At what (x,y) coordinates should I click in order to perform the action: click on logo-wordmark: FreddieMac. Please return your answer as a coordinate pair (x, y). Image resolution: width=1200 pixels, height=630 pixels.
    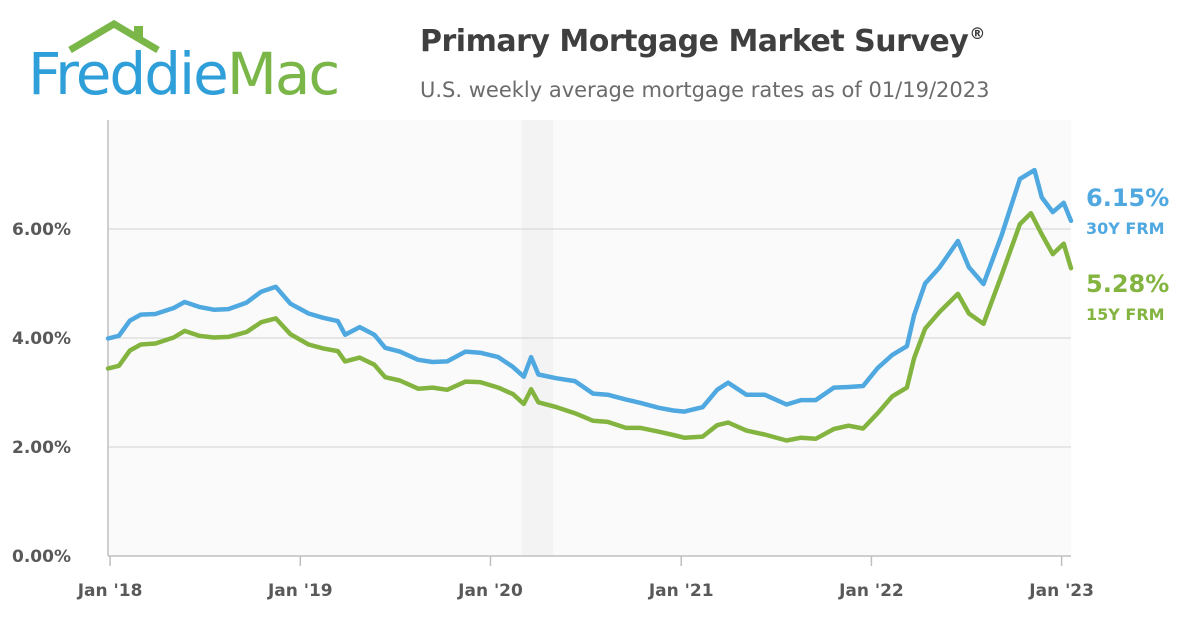
    Looking at the image, I should click on (184, 74).